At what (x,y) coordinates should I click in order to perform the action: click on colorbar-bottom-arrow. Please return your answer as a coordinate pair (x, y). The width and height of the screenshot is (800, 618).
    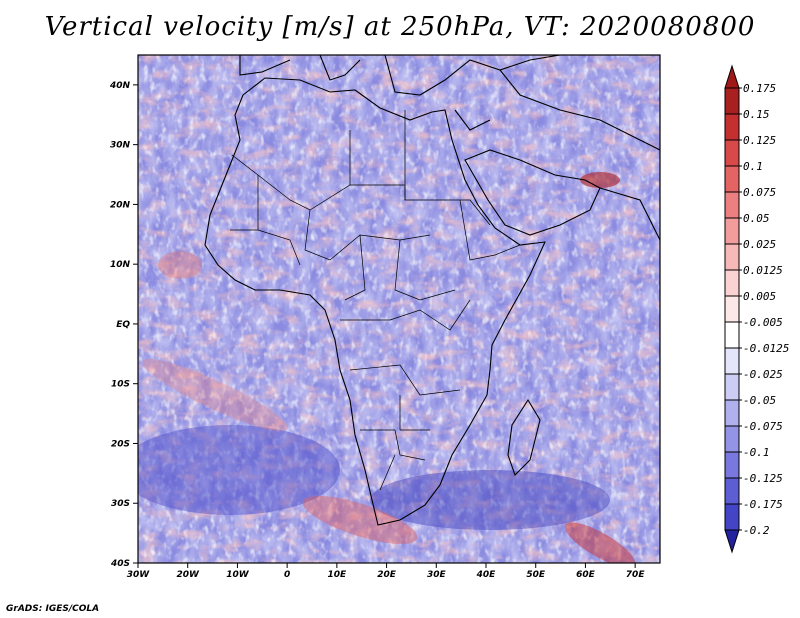
    Looking at the image, I should click on (732, 541).